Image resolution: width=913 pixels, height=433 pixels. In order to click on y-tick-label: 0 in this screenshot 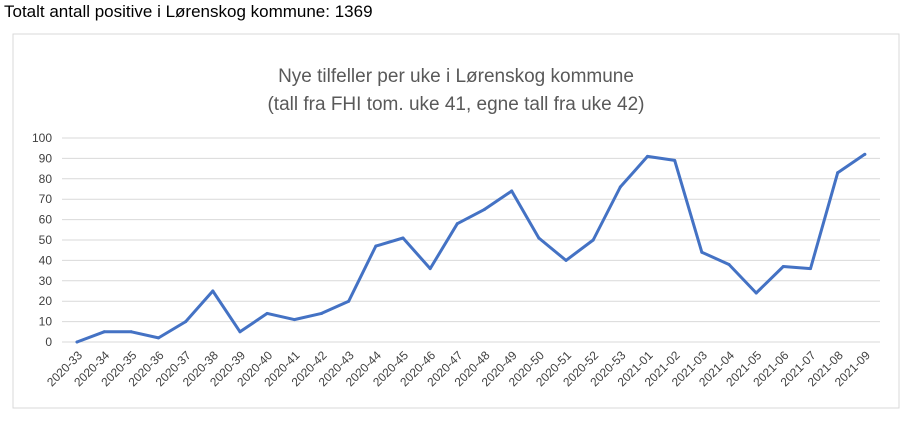, I will do `click(48, 342)`.